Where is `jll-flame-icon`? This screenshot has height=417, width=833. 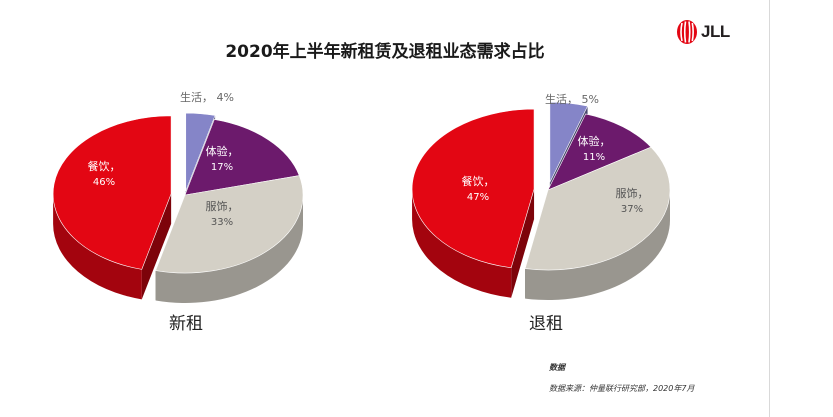 jll-flame-icon is located at coordinates (687, 32).